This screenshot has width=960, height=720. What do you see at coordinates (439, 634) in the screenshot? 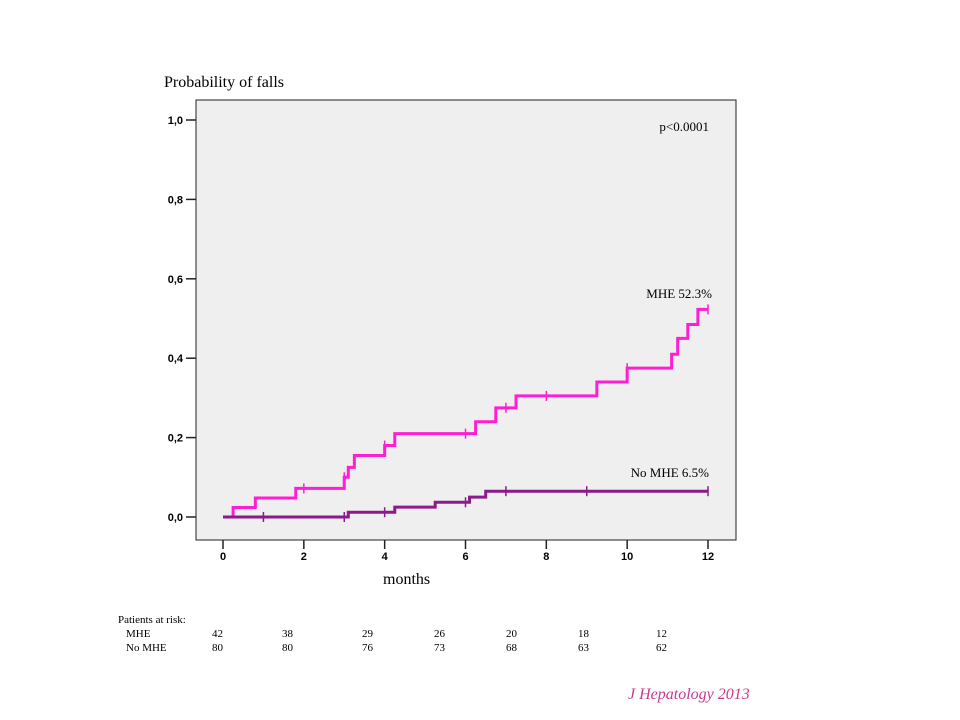
I see `at-risk-value: 26` at bounding box center [439, 634].